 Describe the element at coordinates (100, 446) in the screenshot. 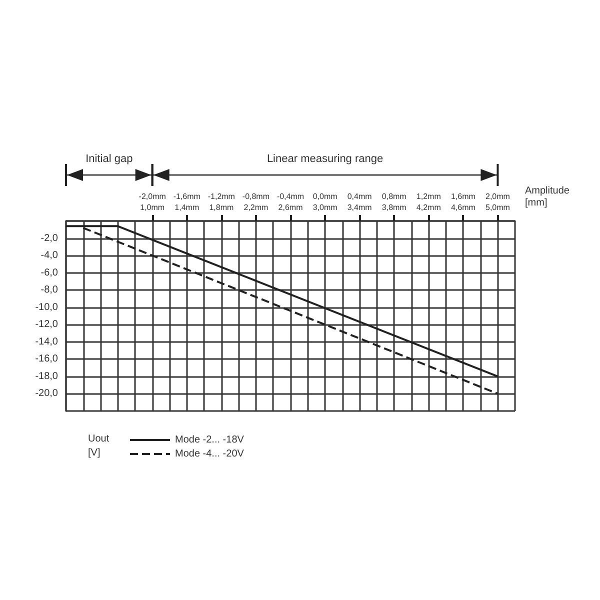

I see `legend-title: Uout [V]` at that location.